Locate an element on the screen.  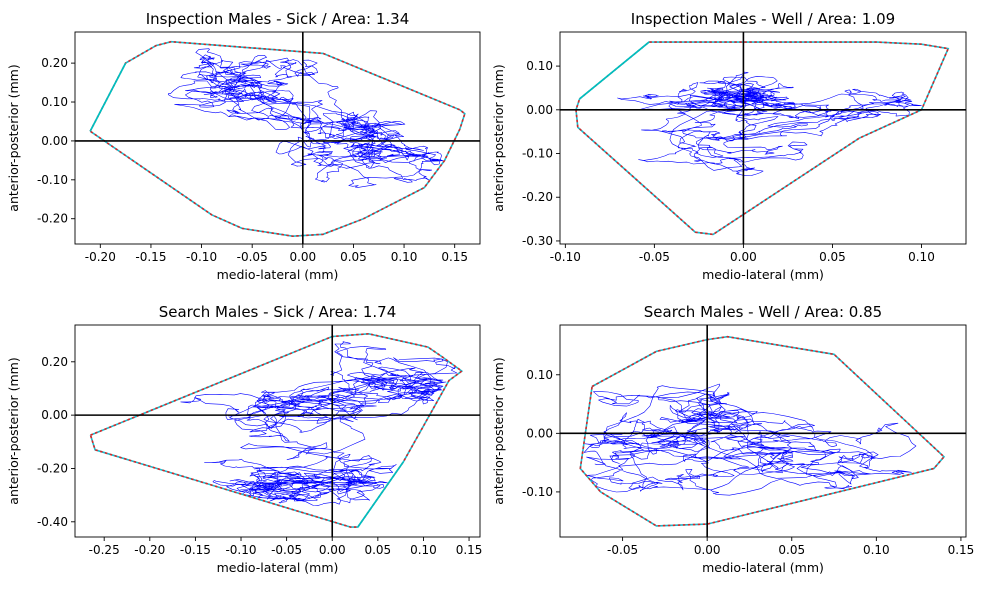
chart-title: Search Males - Well / Area: 0.85 is located at coordinates (763, 312).